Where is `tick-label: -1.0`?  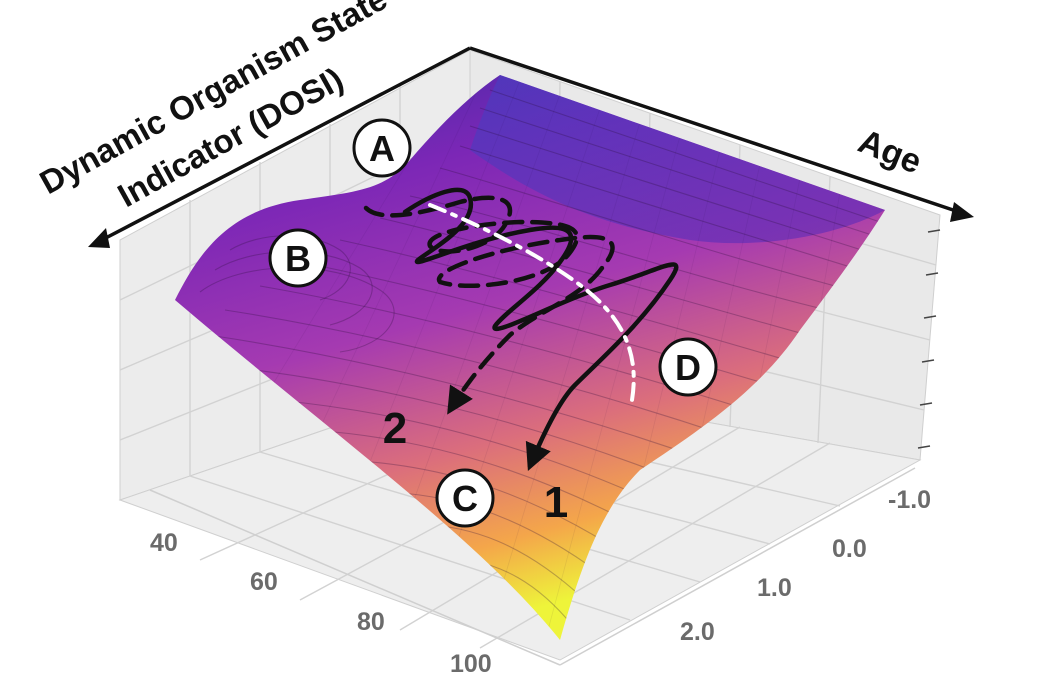 tick-label: -1.0 is located at coordinates (909, 500).